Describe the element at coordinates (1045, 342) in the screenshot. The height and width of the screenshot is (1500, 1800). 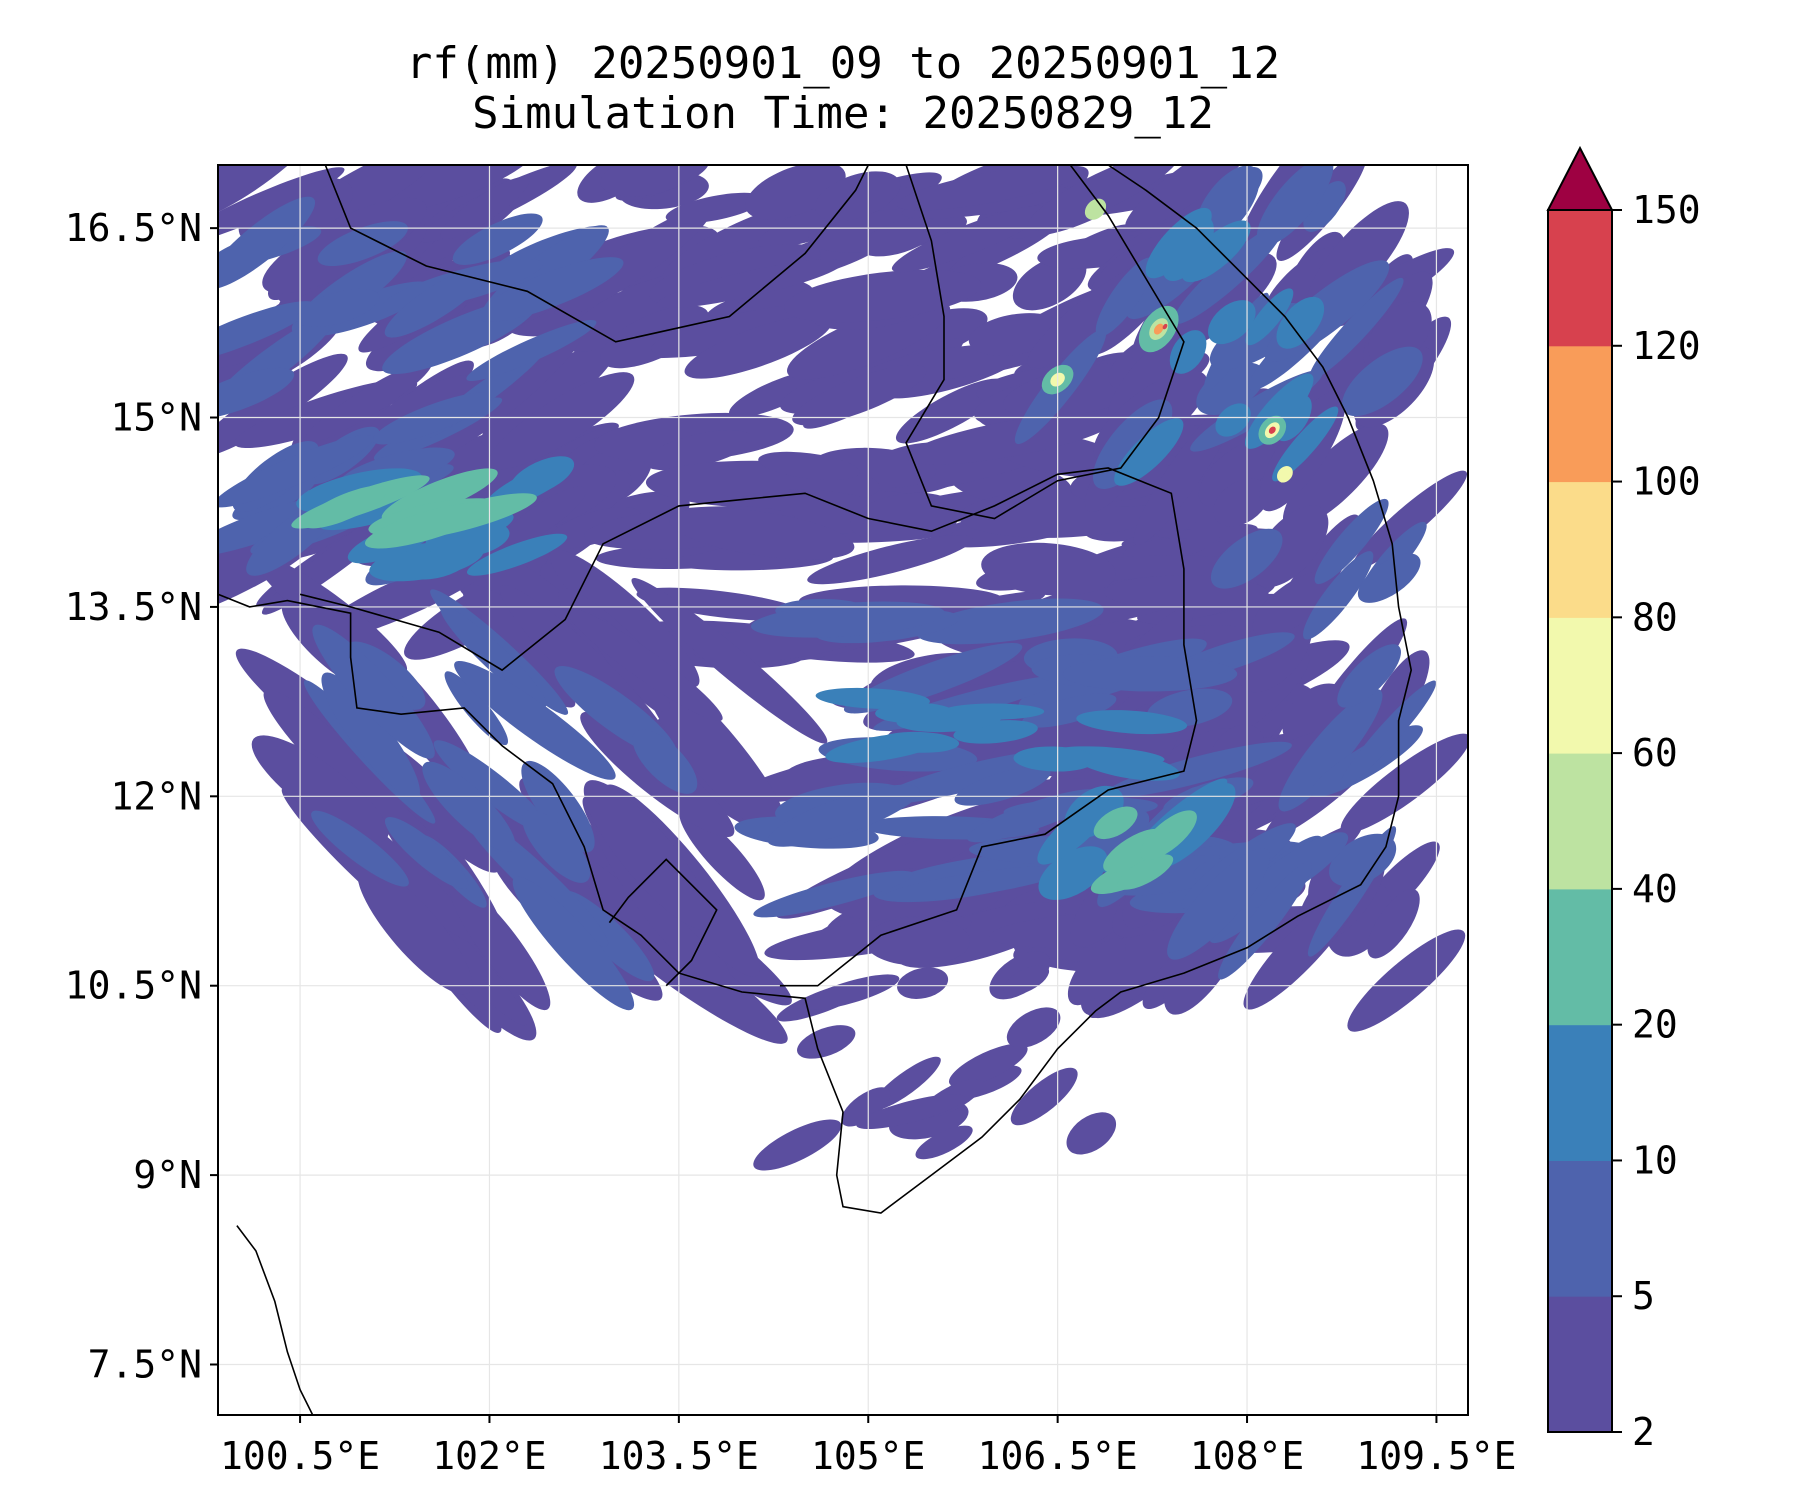
I see `coastline` at that location.